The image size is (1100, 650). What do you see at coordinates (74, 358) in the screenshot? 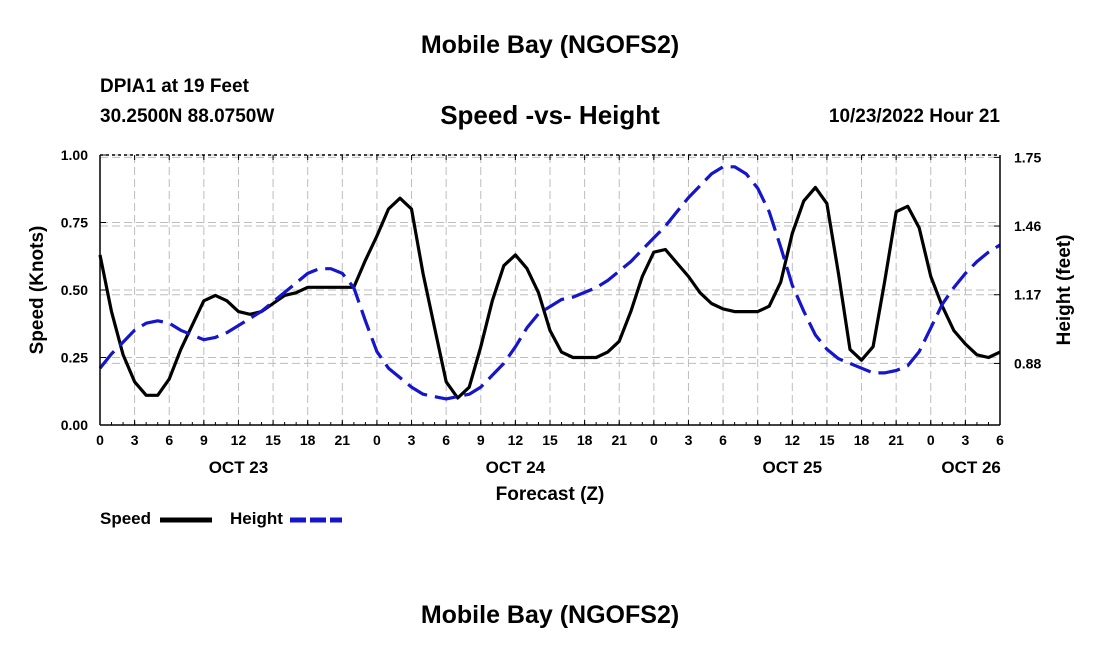
I see `y-tick-label: 0.25` at bounding box center [74, 358].